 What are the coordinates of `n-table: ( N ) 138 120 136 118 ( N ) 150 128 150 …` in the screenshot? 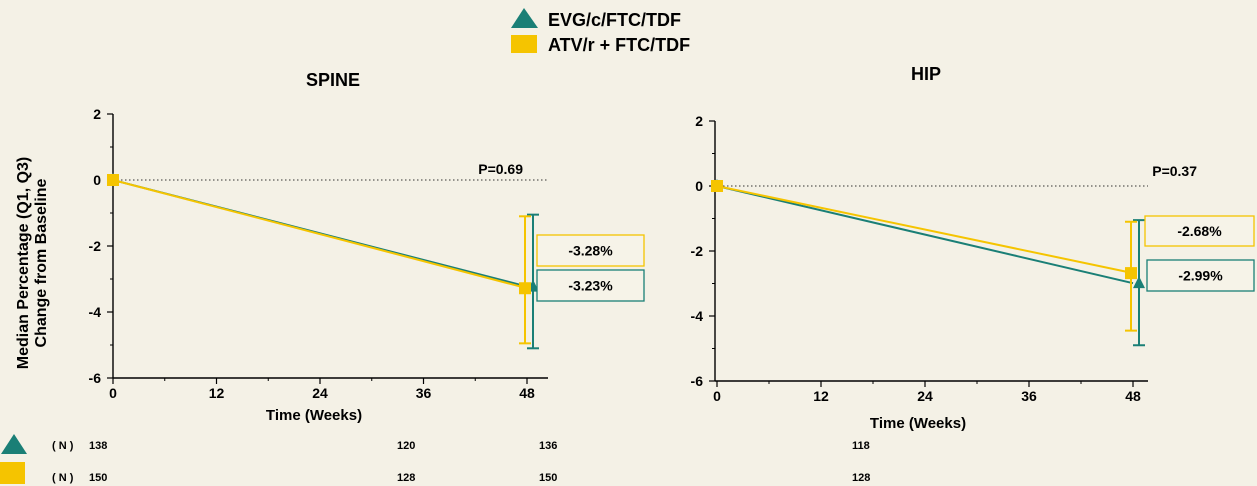 It's located at (435, 459).